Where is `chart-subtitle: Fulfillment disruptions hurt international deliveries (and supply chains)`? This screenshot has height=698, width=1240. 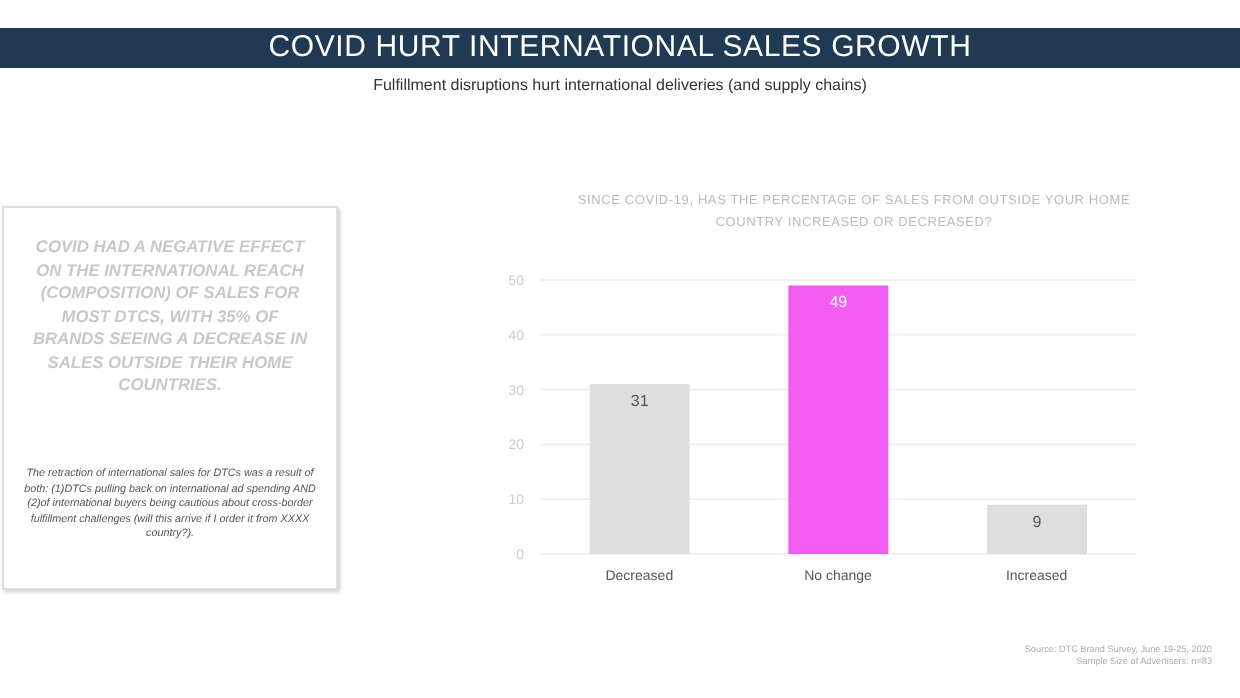
chart-subtitle: Fulfillment disruptions hurt international deliveries (and supply chains) is located at coordinates (620, 85).